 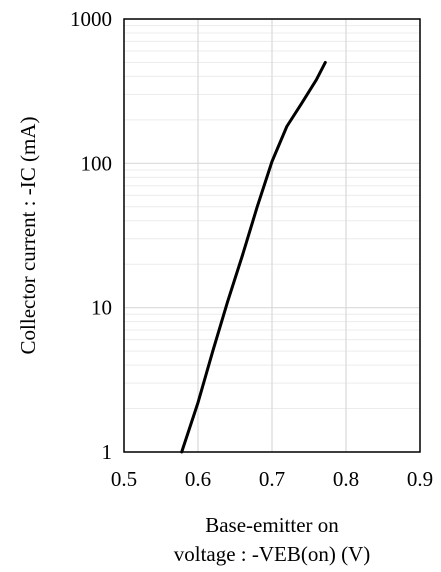 I want to click on y-axis-title: Collector current : -IC (mA), so click(x=28, y=236).